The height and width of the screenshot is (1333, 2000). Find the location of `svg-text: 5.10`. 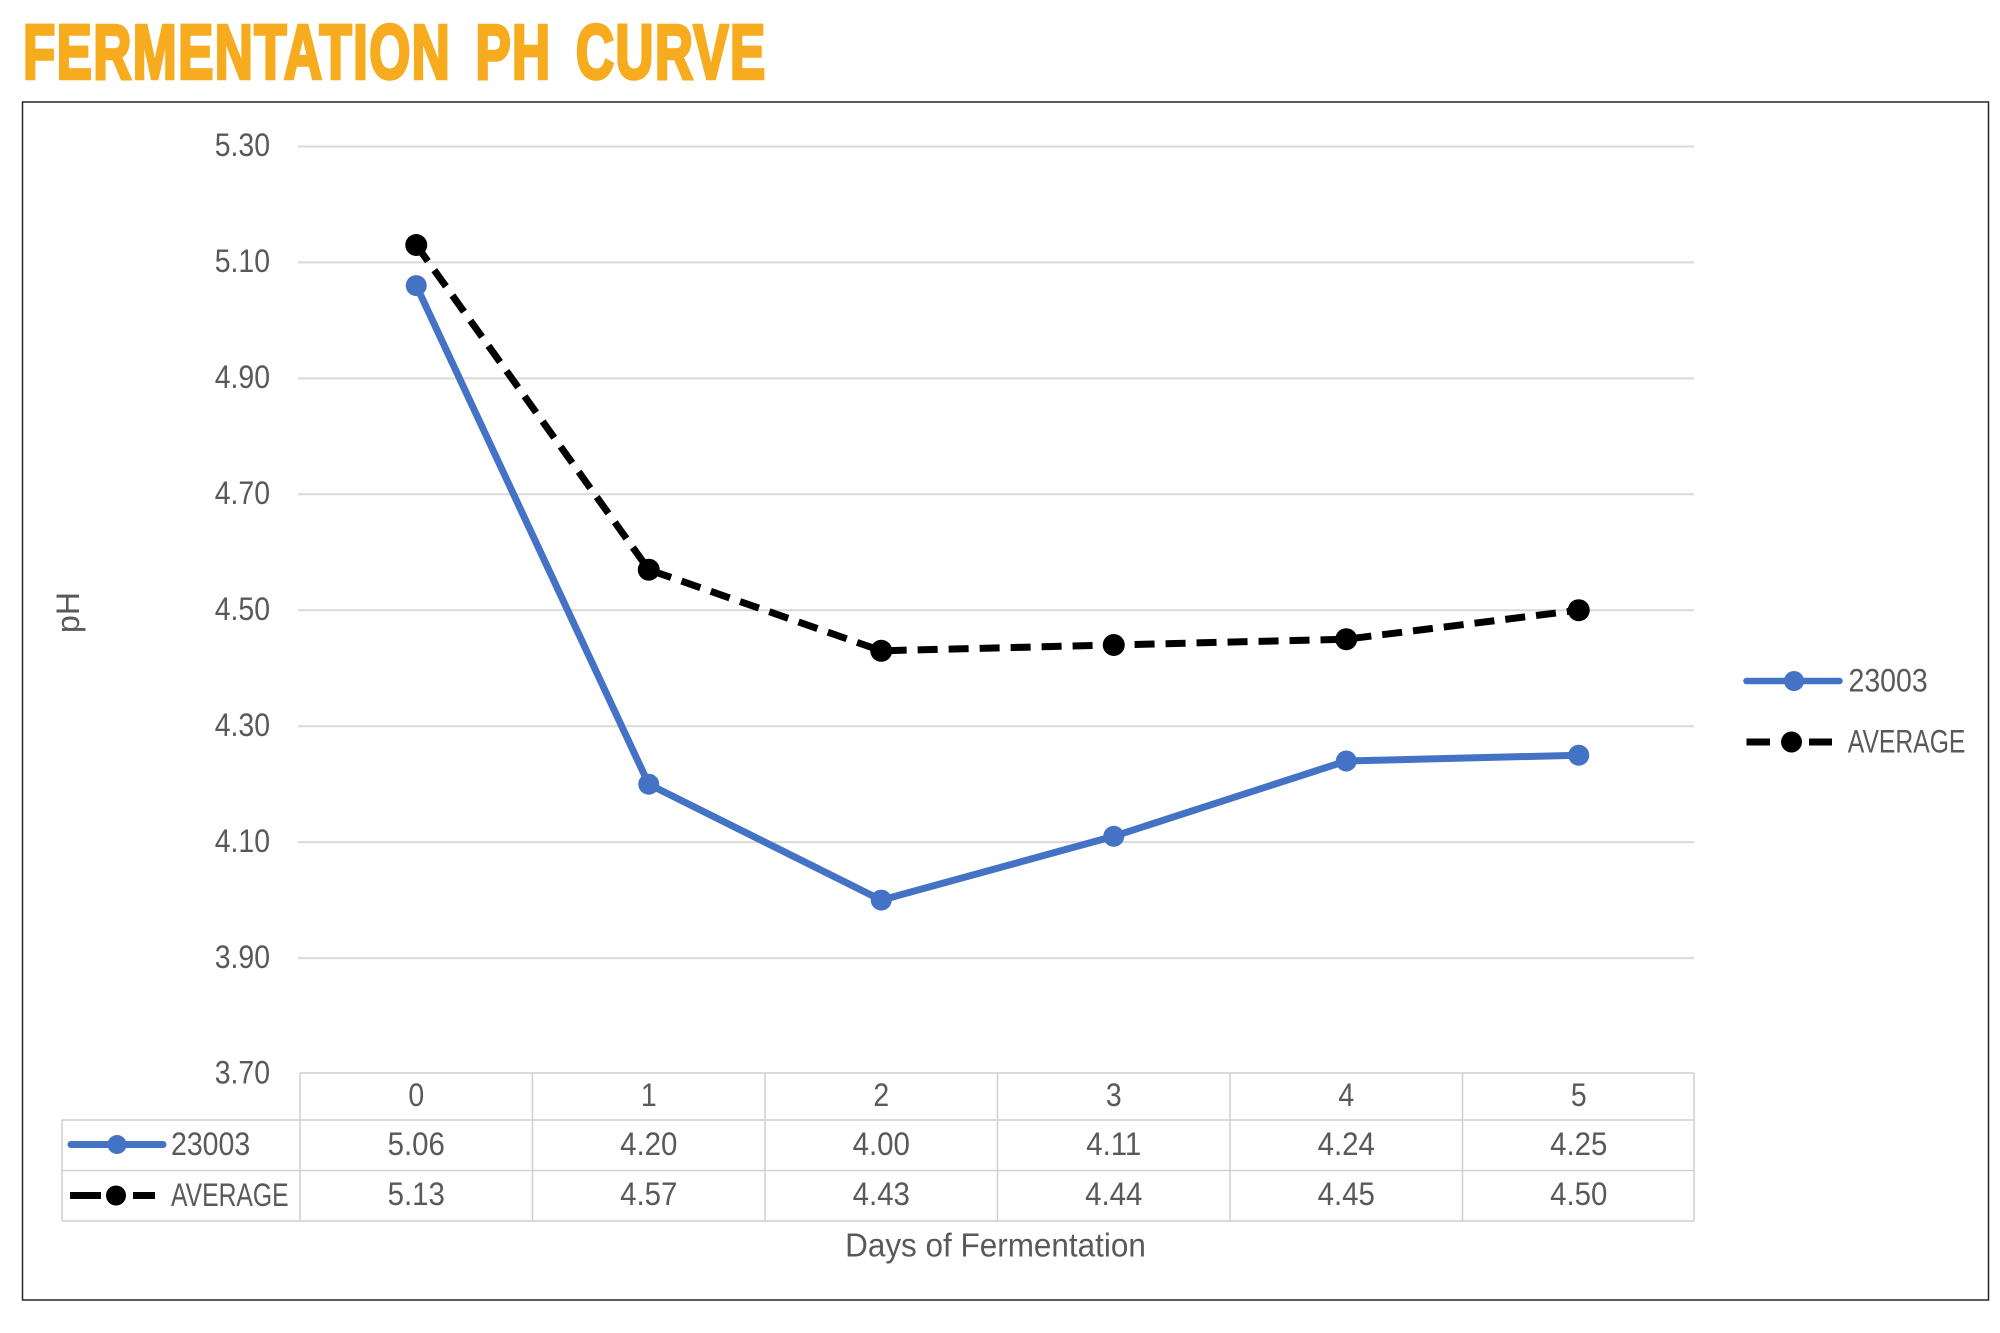

svg-text: 5.10 is located at coordinates (242, 262).